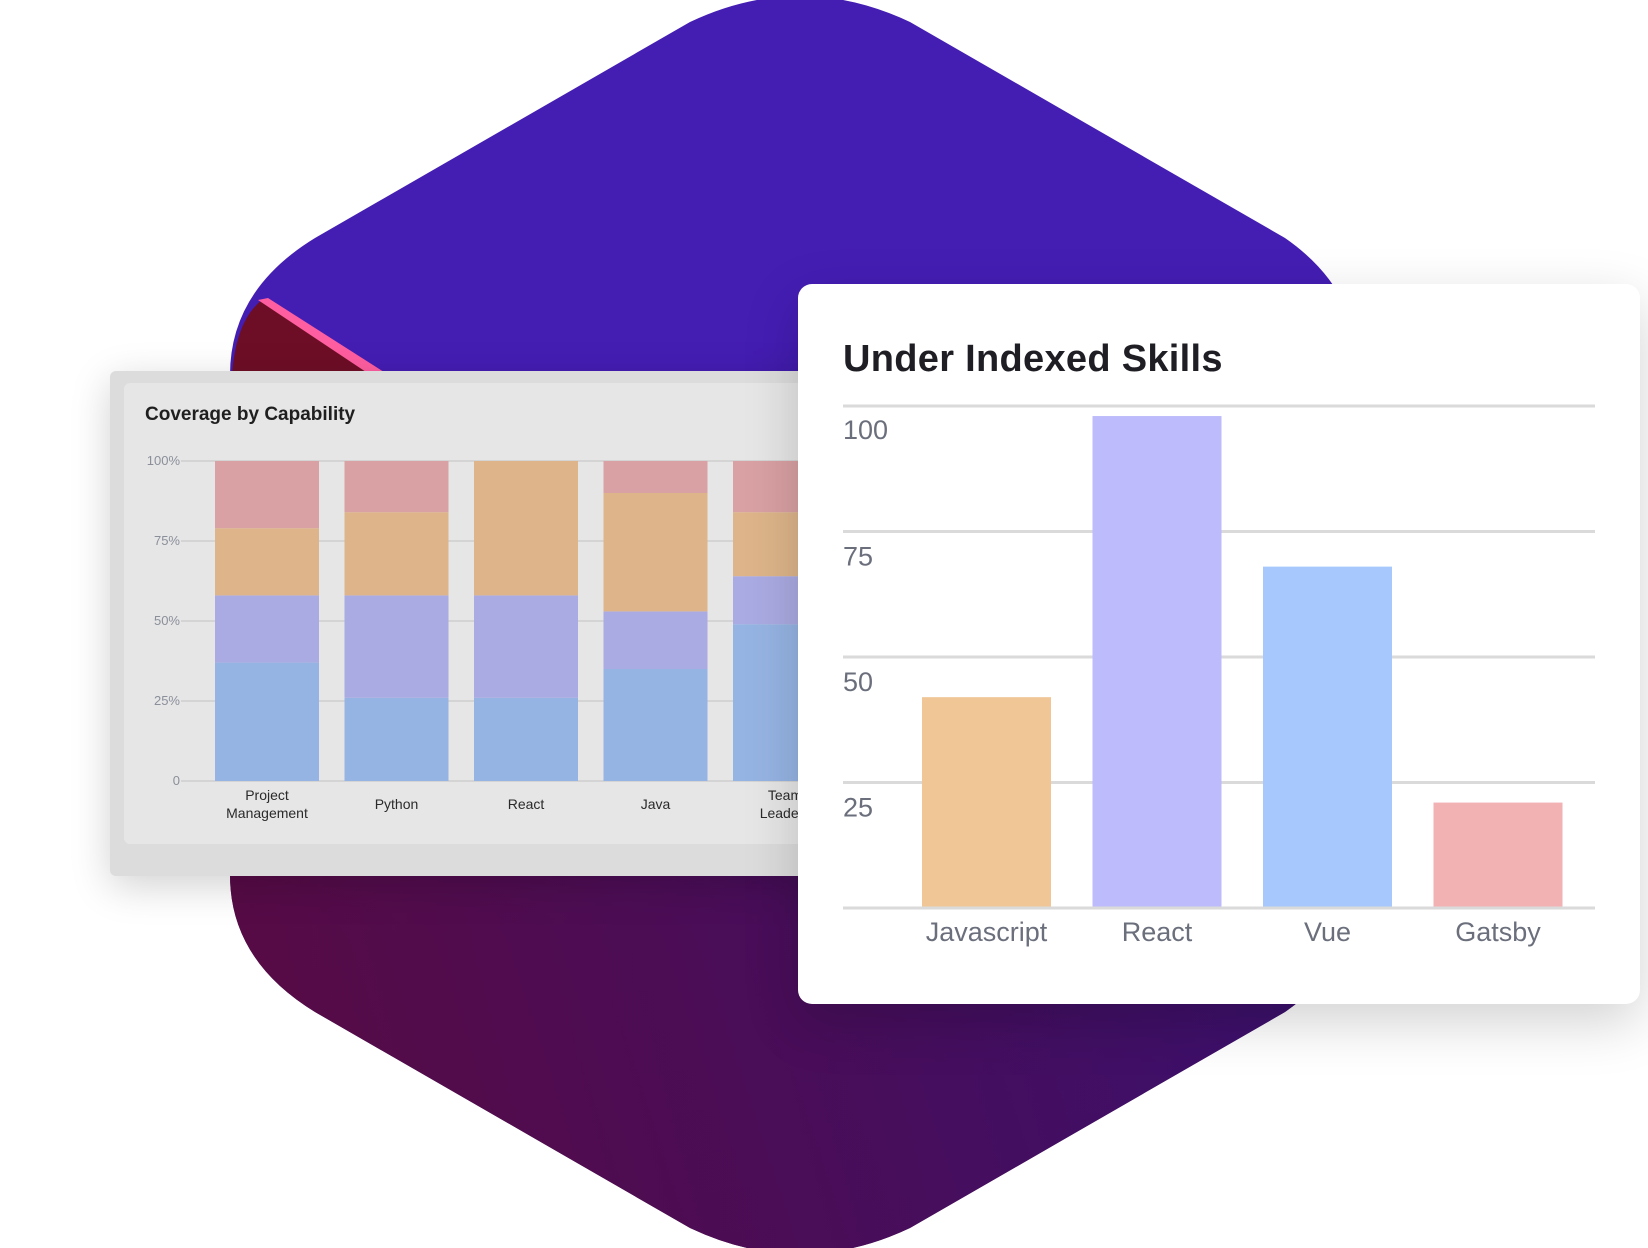 This screenshot has height=1248, width=1648. What do you see at coordinates (176, 780) in the screenshot?
I see `coverage-y-tick-label: 0` at bounding box center [176, 780].